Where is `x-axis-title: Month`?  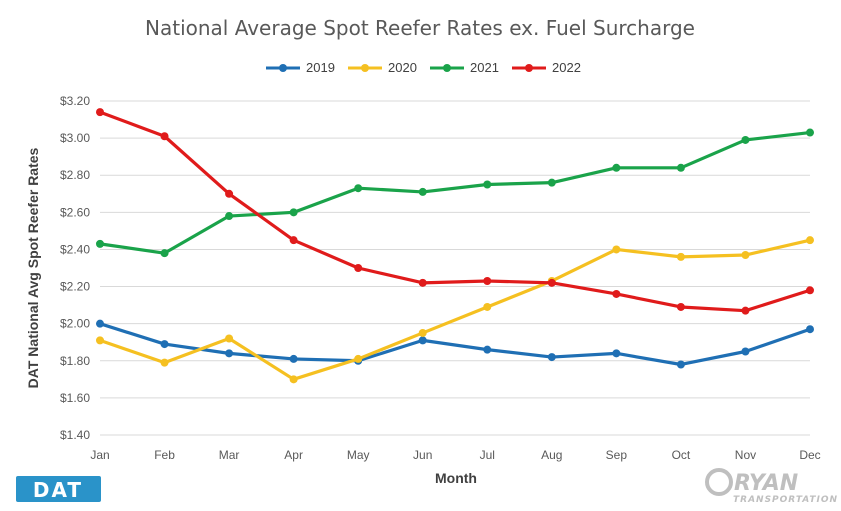
x-axis-title: Month is located at coordinates (456, 478).